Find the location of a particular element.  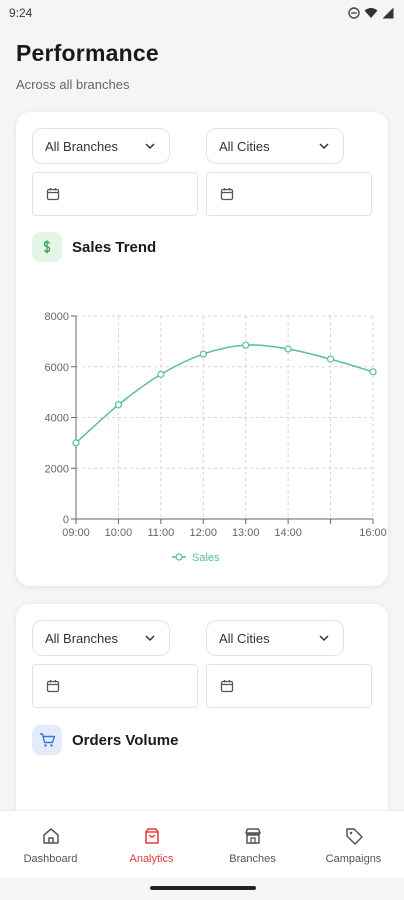

section-header: Sales Trend is located at coordinates (94, 247).